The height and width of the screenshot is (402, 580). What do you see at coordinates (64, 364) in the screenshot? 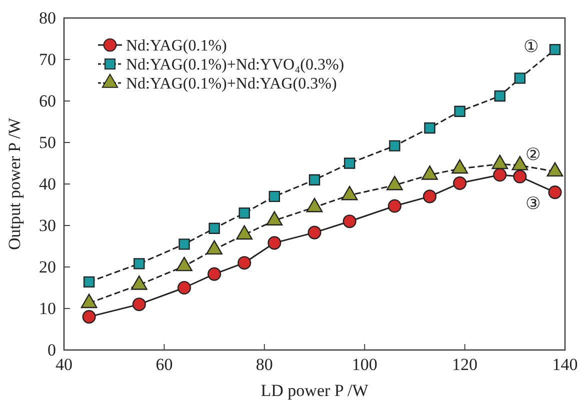
I see `x-tick-label: 40` at bounding box center [64, 364].